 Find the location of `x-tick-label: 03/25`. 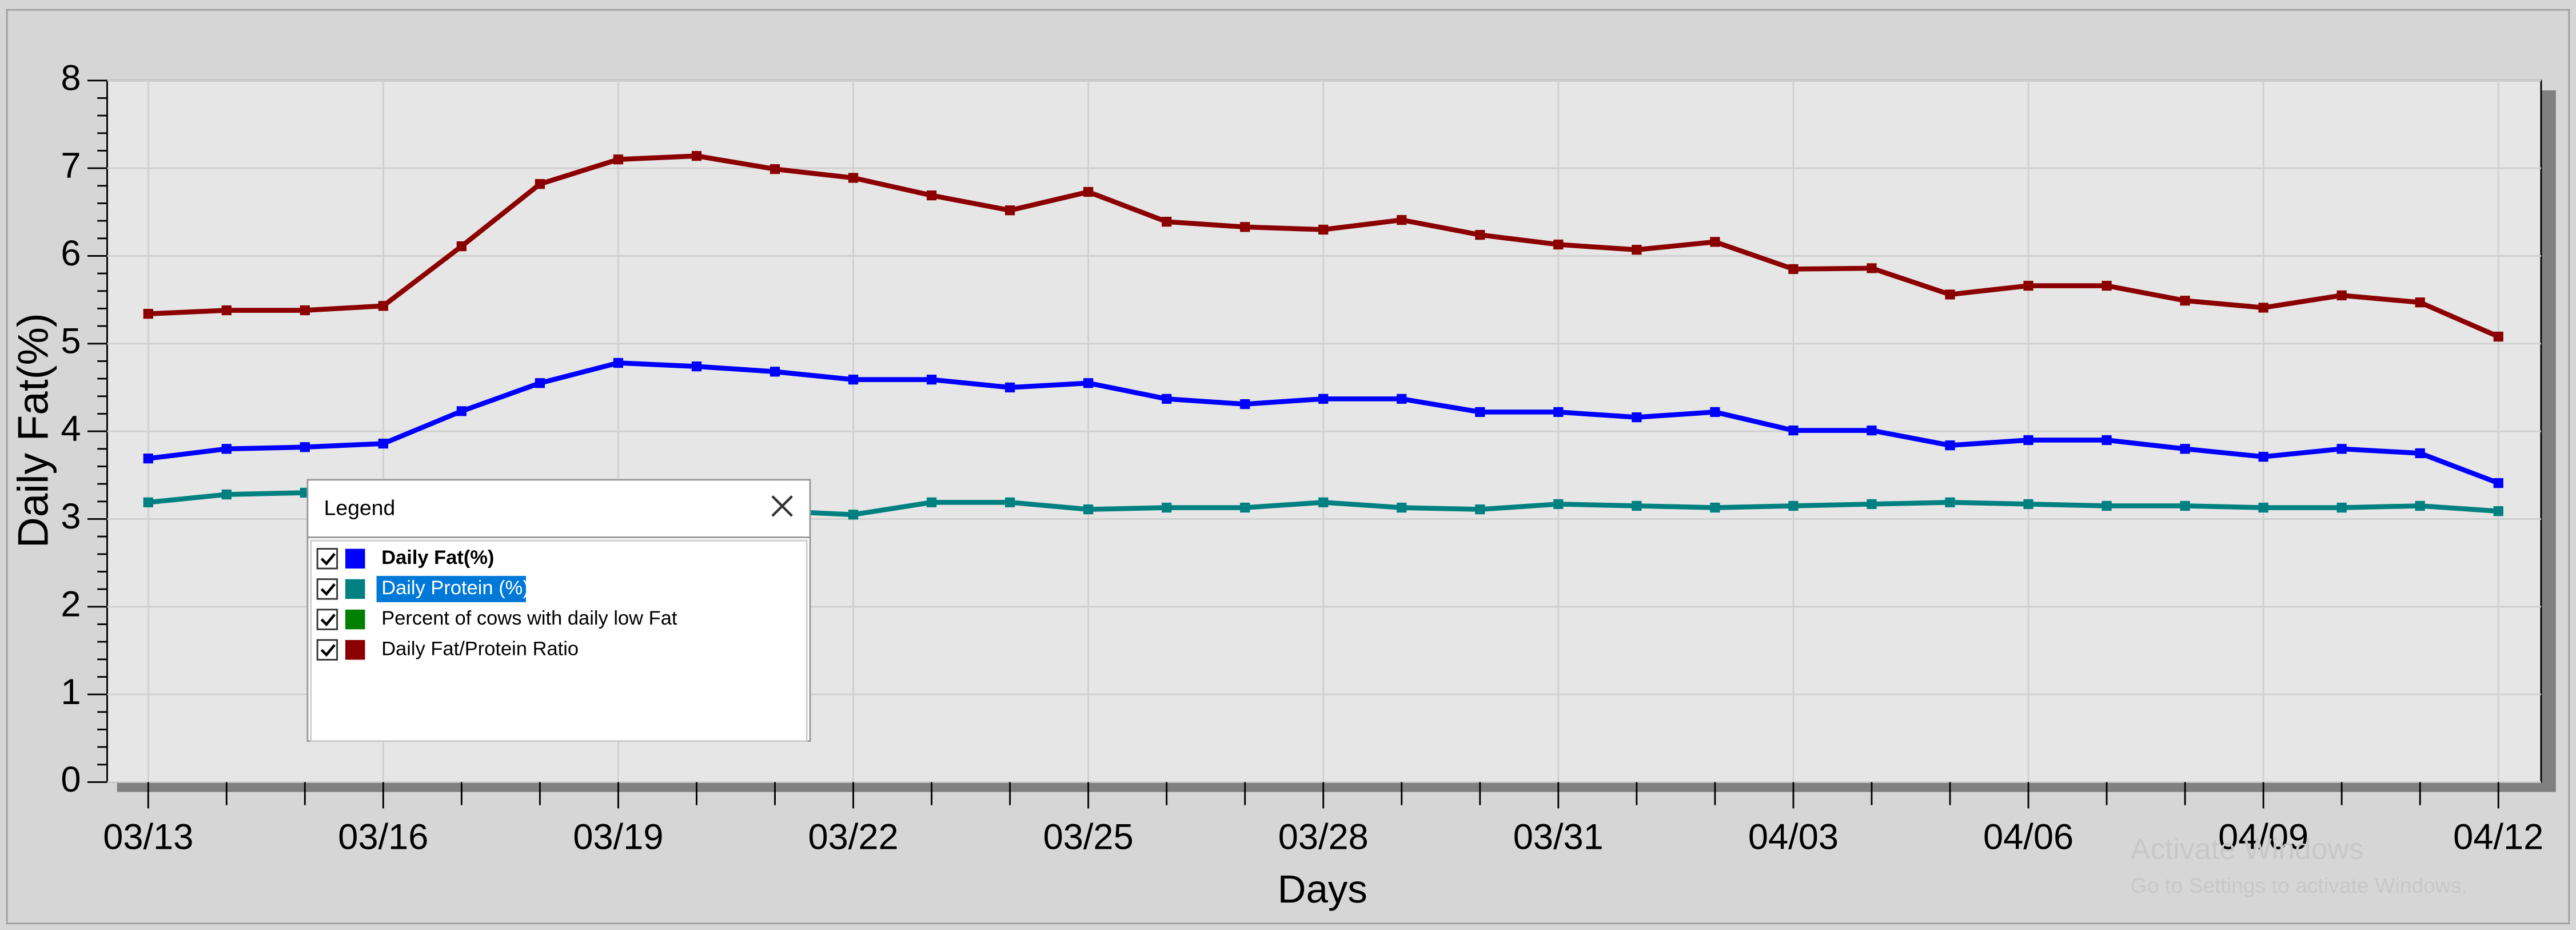

x-tick-label: 03/25 is located at coordinates (1088, 837).